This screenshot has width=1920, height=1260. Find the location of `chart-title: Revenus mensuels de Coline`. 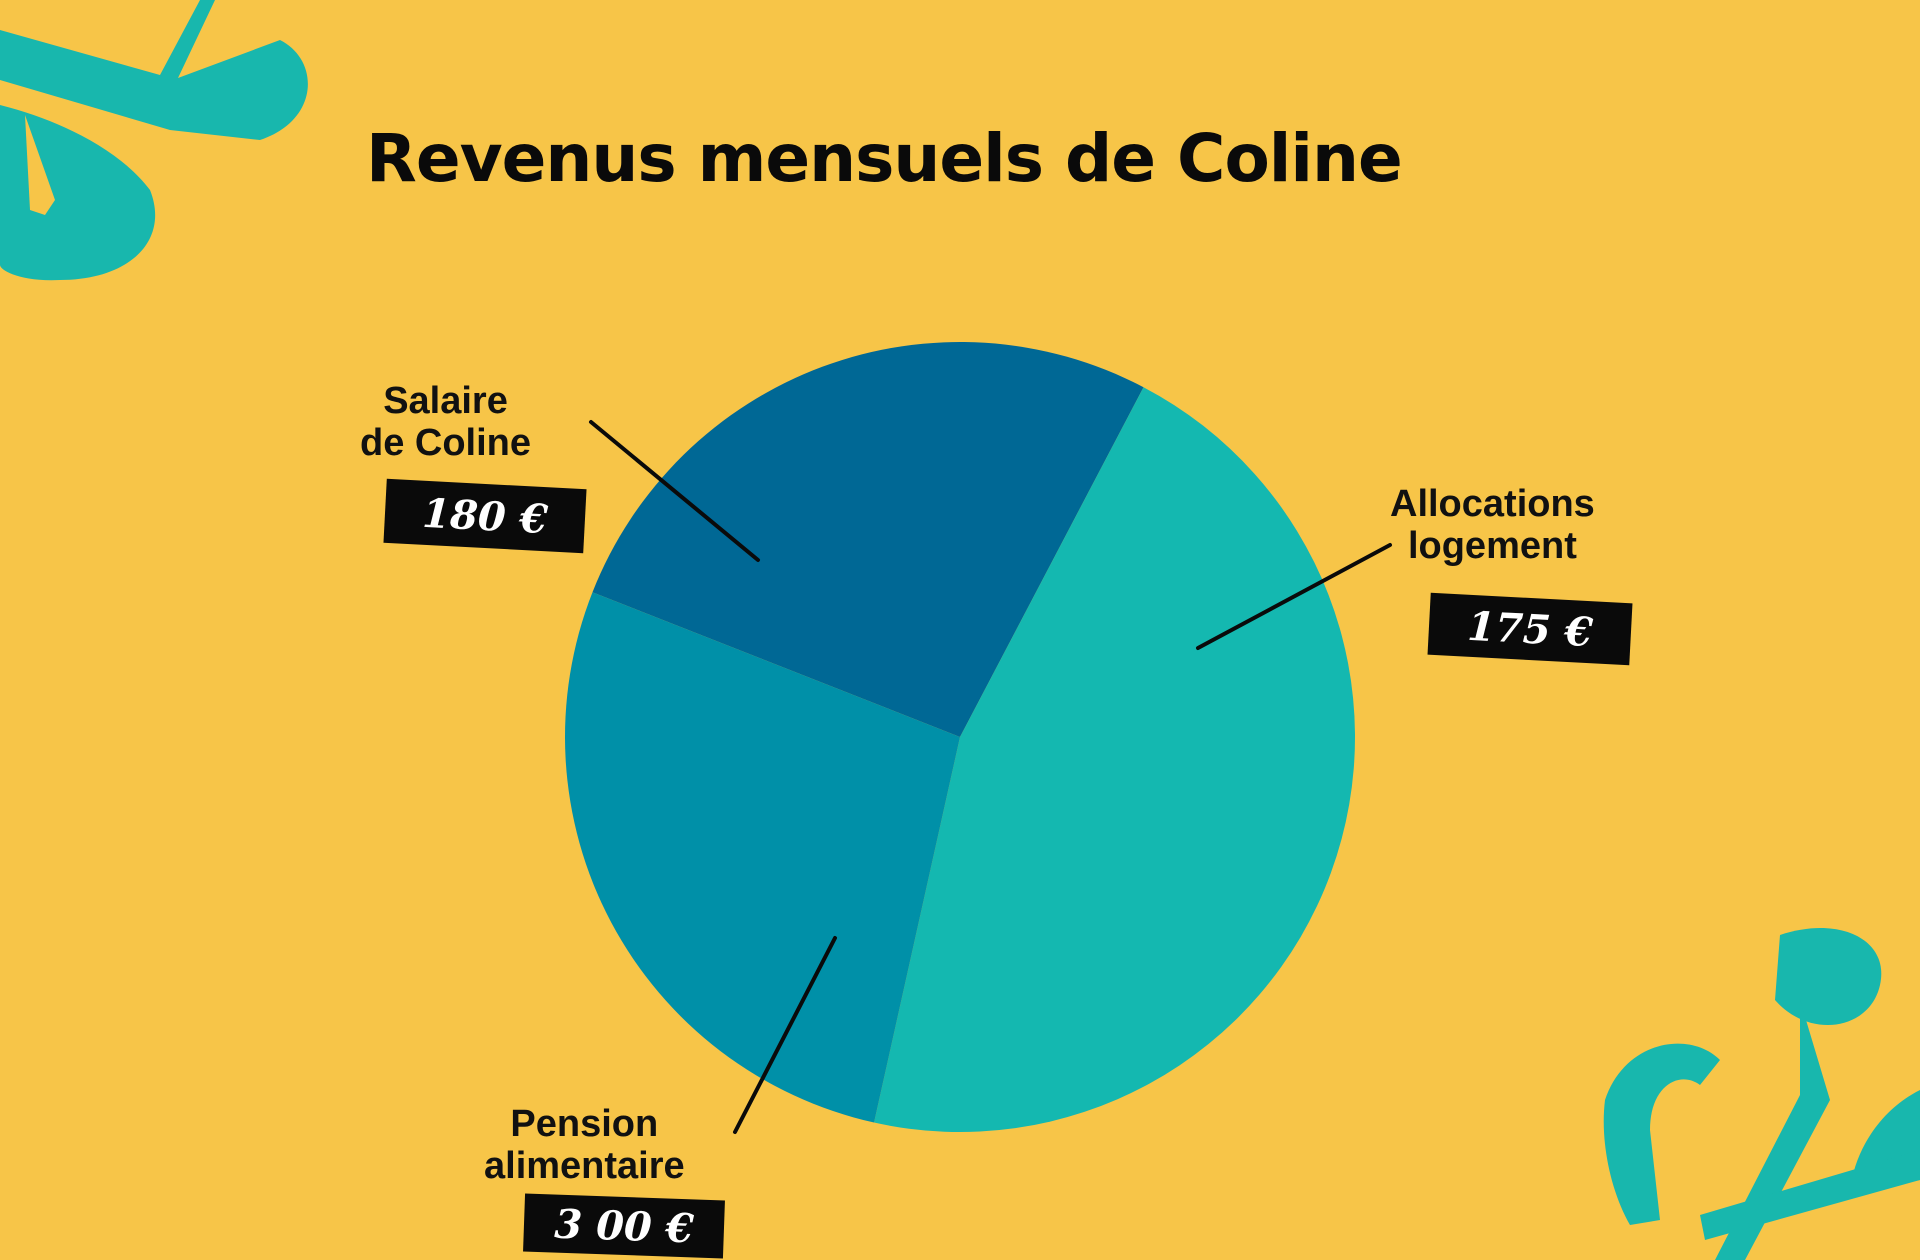

chart-title: Revenus mensuels de Coline is located at coordinates (884, 158).